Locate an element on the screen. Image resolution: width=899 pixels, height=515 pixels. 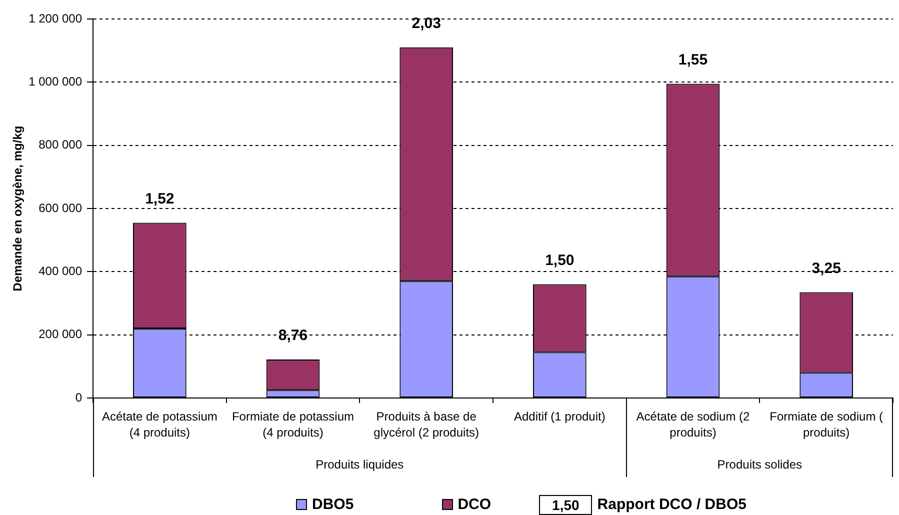
y-axis-title: Demande en oxygène, mg/kg is located at coordinates (17, 209).